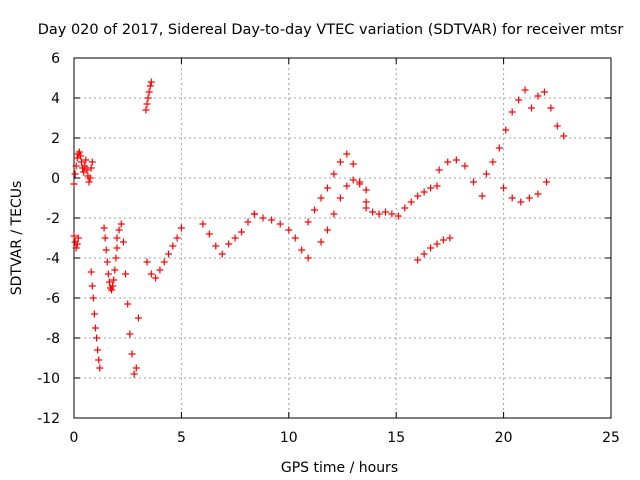  What do you see at coordinates (289, 438) in the screenshot?
I see `x-tick-label: 10` at bounding box center [289, 438].